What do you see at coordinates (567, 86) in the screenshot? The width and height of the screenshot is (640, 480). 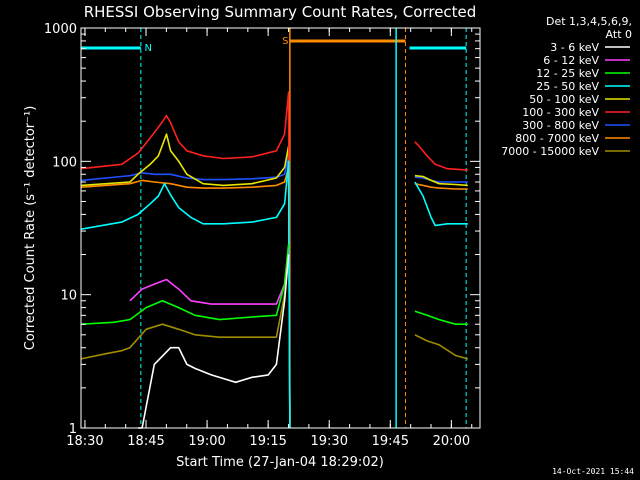 I see `legend-label-4: 25 - 50 keV` at bounding box center [567, 86].